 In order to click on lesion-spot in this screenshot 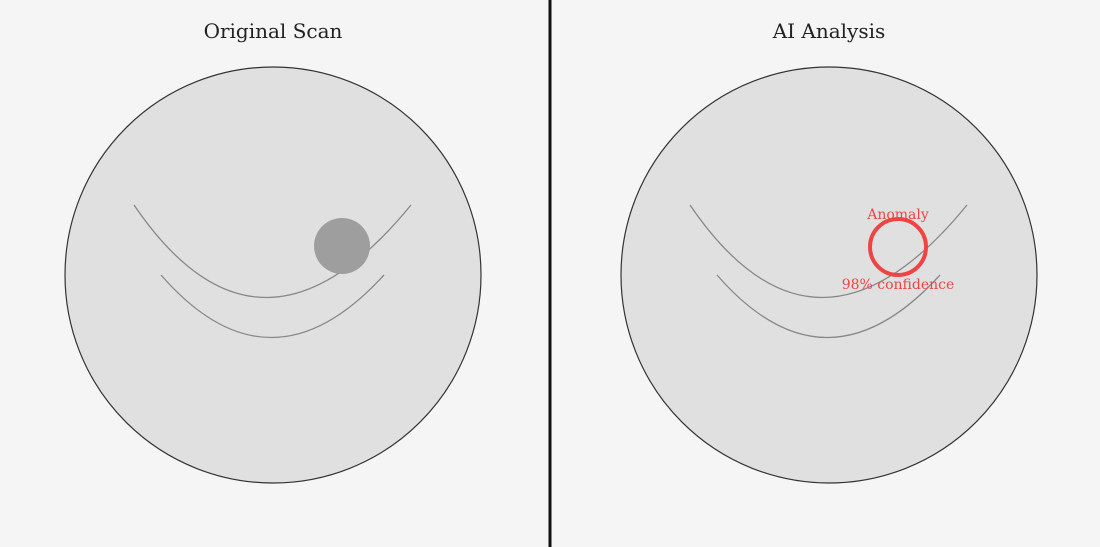, I will do `click(342, 246)`.